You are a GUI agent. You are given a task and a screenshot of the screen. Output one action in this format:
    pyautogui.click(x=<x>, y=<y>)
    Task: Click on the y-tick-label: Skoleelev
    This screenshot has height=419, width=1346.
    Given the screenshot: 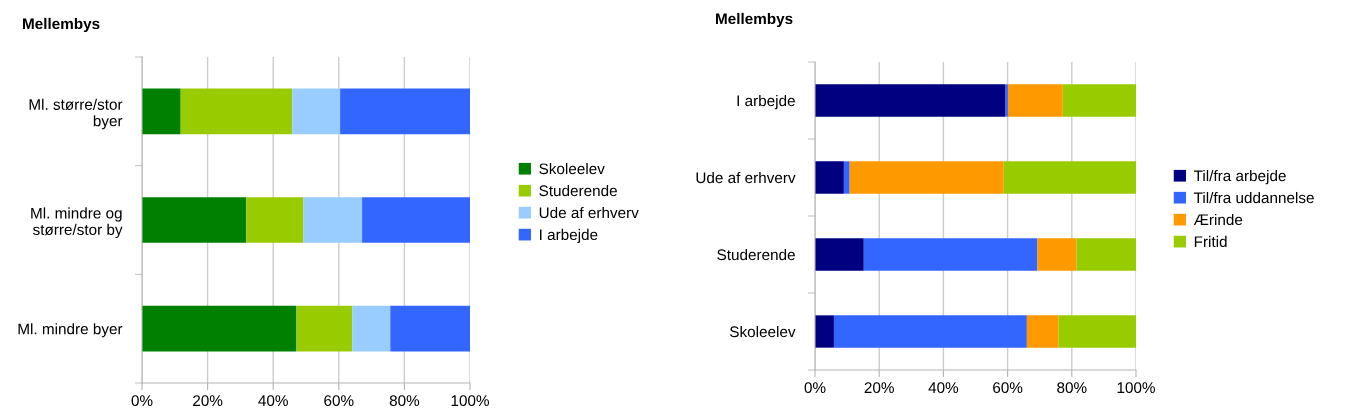 What is the action you would take?
    pyautogui.click(x=763, y=331)
    